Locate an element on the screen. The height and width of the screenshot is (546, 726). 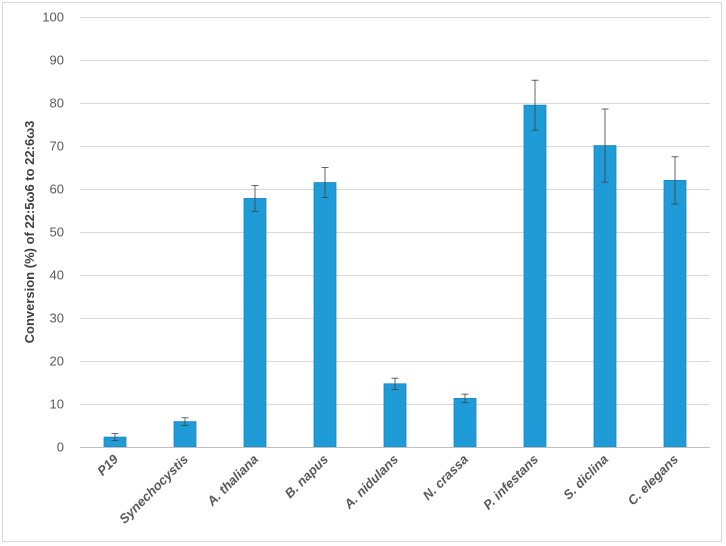
bar-s-diclina is located at coordinates (605, 296).